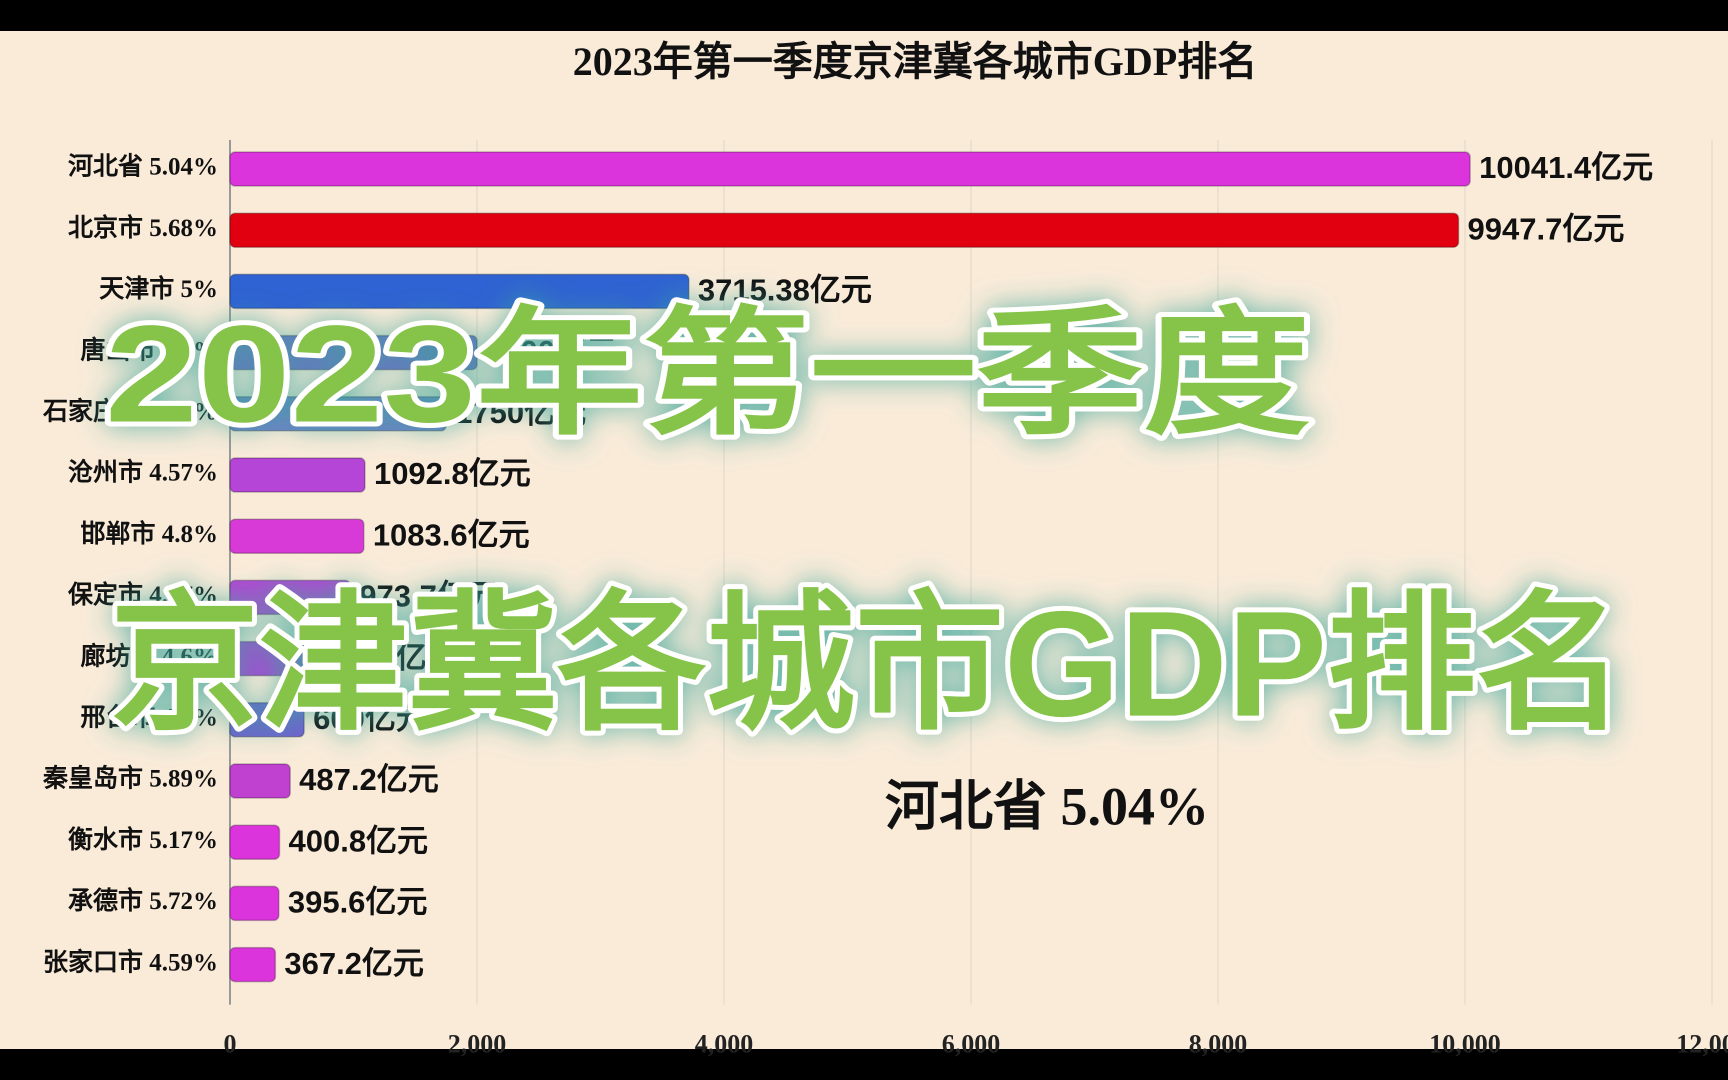  Describe the element at coordinates (130, 961) in the screenshot. I see `y-tick-label: 张家口市 4.59%` at that location.